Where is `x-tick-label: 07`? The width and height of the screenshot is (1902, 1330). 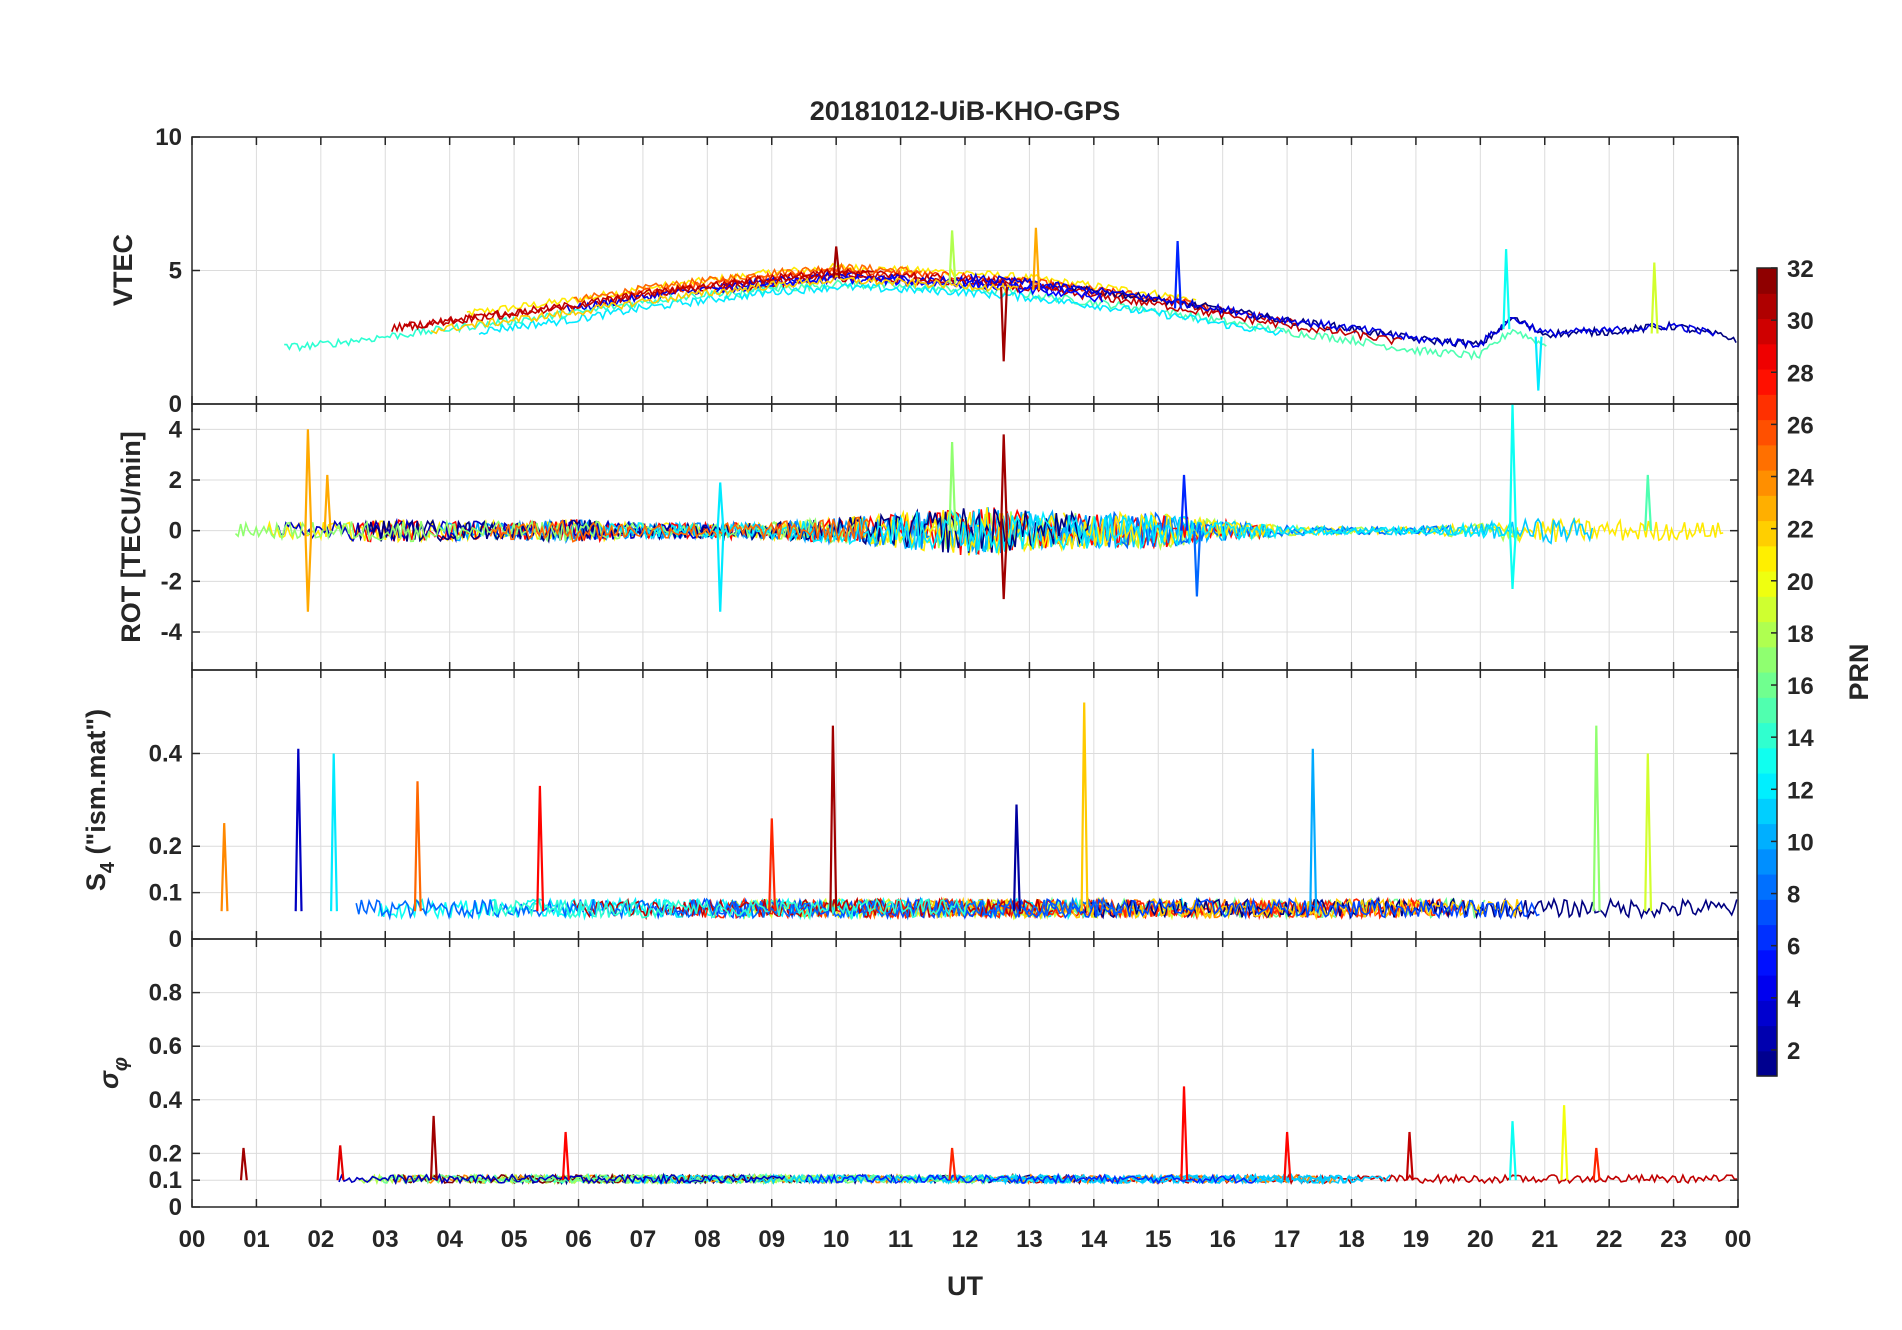
x-tick-label: 07 is located at coordinates (643, 1239).